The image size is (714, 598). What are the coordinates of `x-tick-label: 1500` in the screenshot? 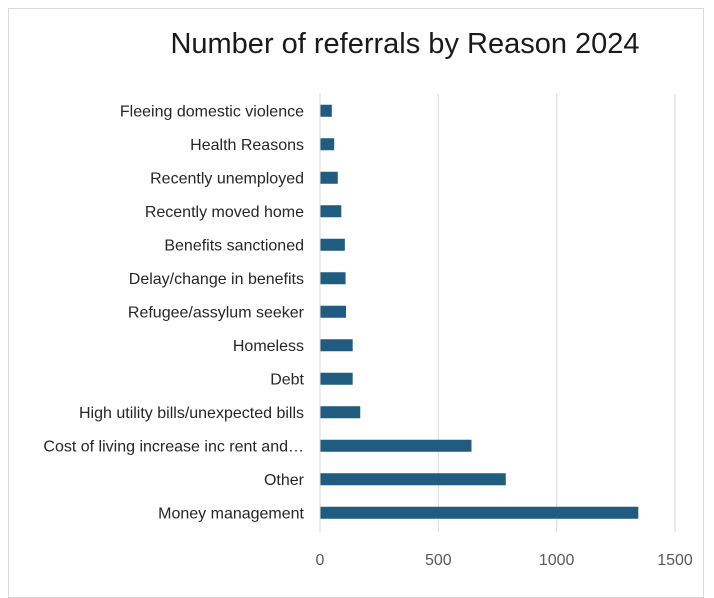 It's located at (675, 560).